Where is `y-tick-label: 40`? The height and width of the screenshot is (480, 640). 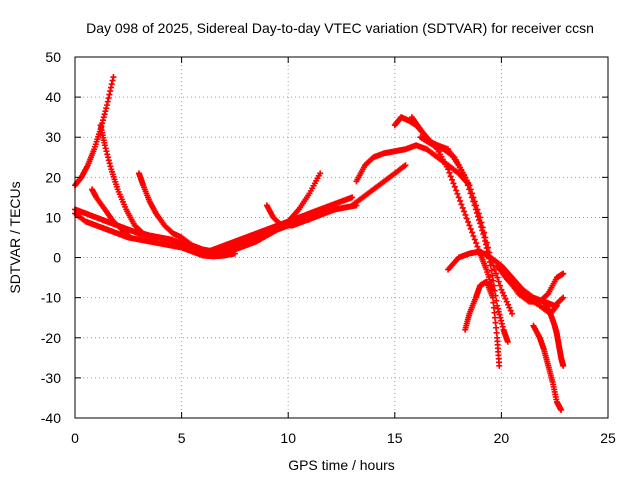
y-tick-label: 40 is located at coordinates (53, 97).